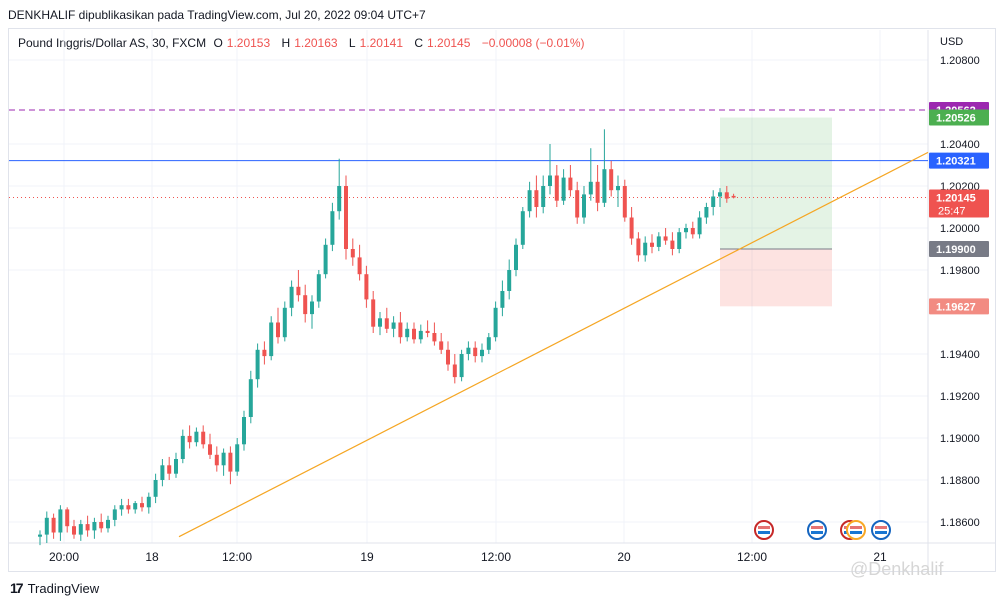 Image resolution: width=1004 pixels, height=607 pixels. I want to click on x-tick-label: 20, so click(624, 557).